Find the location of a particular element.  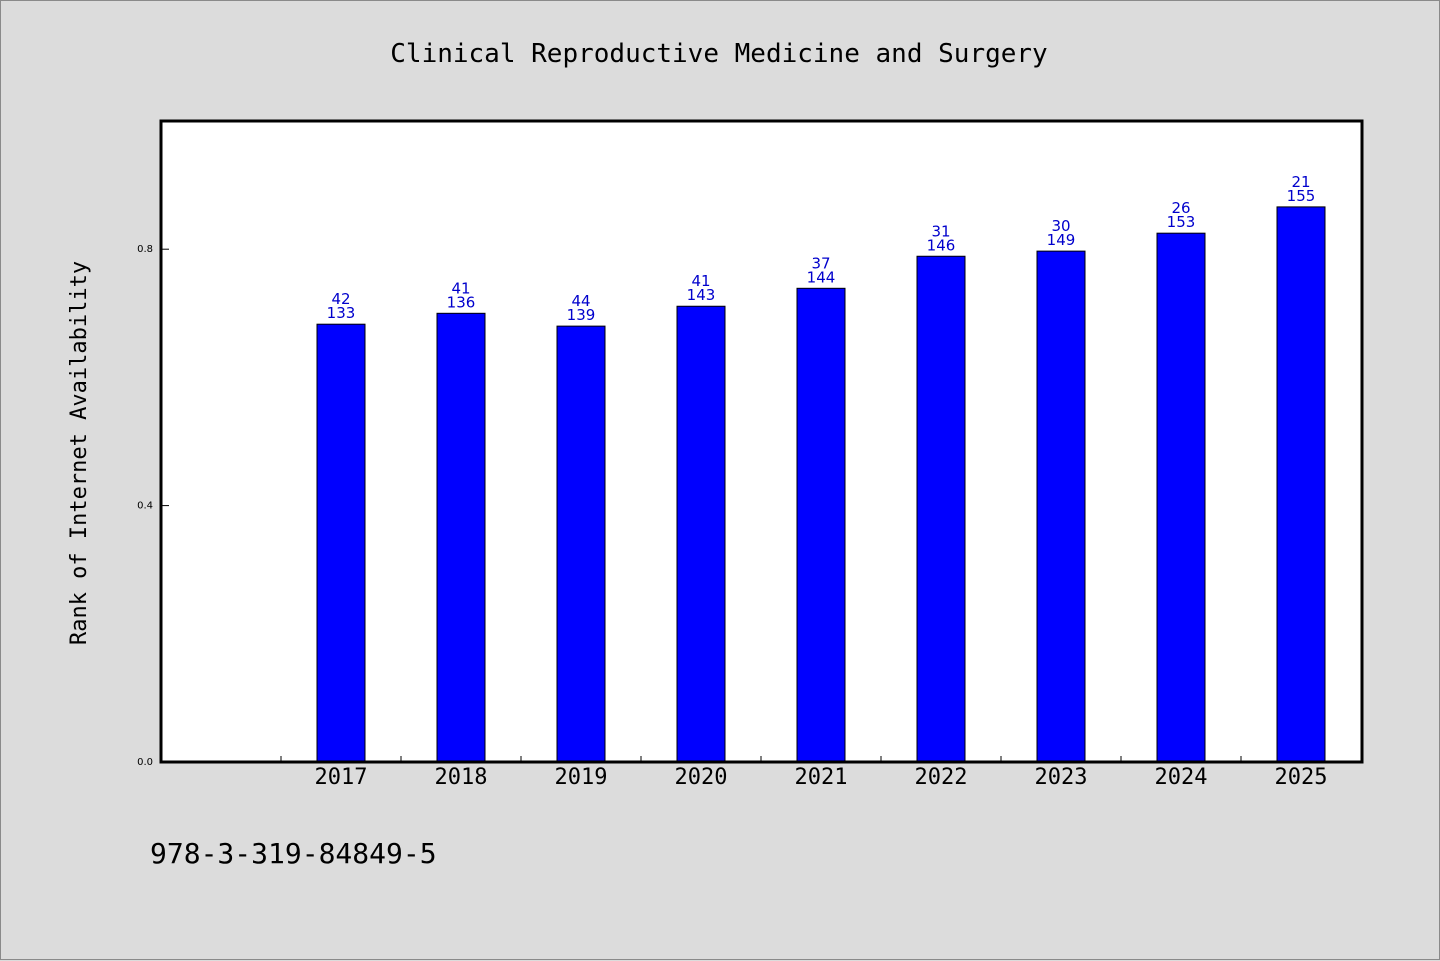

x-tick-label-2022: 2022 is located at coordinates (941, 777).